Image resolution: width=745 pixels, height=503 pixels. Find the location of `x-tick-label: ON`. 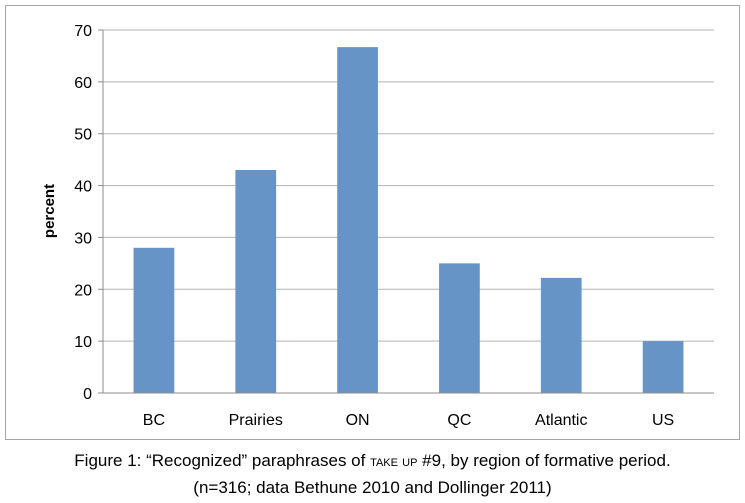

x-tick-label: ON is located at coordinates (358, 420).